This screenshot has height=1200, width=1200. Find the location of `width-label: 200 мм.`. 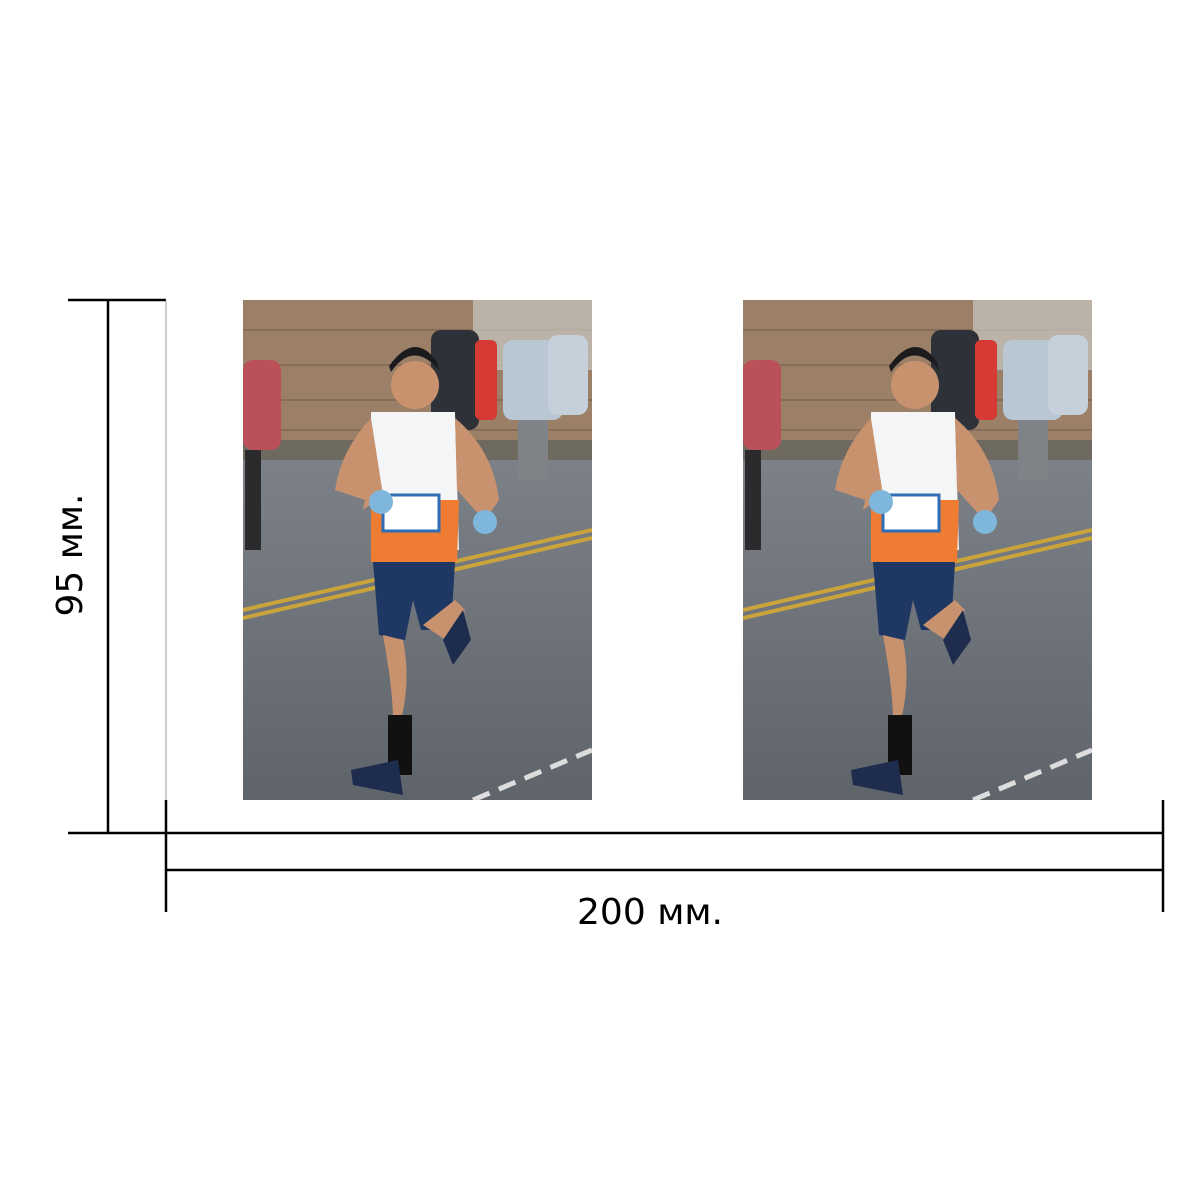

width-label: 200 мм. is located at coordinates (650, 912).